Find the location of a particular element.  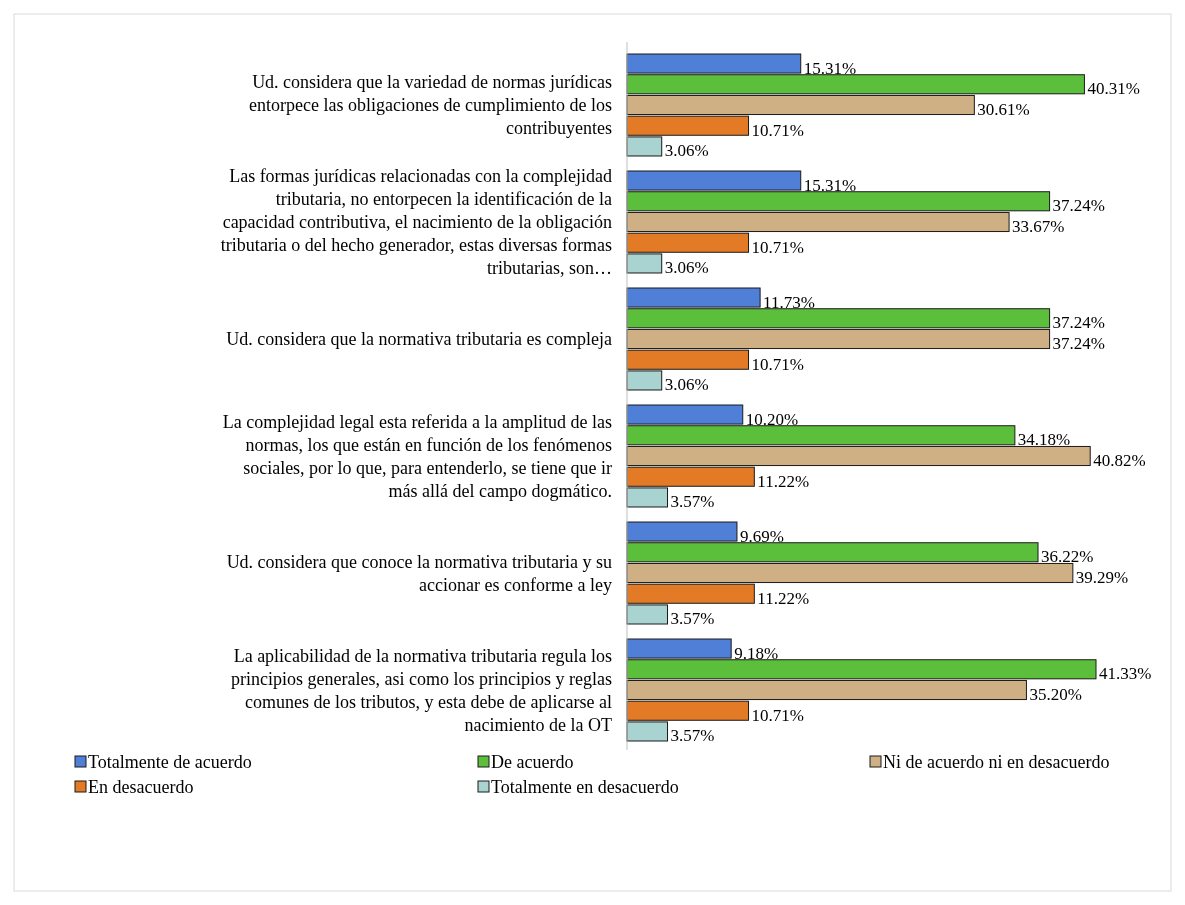

data-label: 36.22% is located at coordinates (1067, 557).